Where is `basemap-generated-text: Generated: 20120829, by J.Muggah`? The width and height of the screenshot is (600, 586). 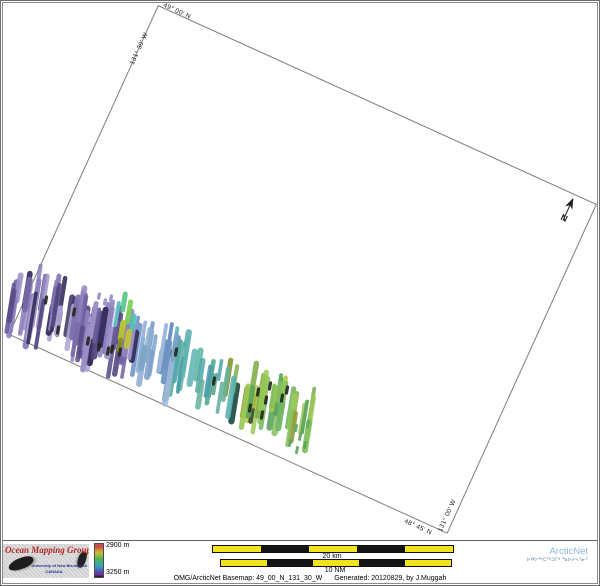 basemap-generated-text: Generated: 20120829, by J.Muggah is located at coordinates (390, 578).